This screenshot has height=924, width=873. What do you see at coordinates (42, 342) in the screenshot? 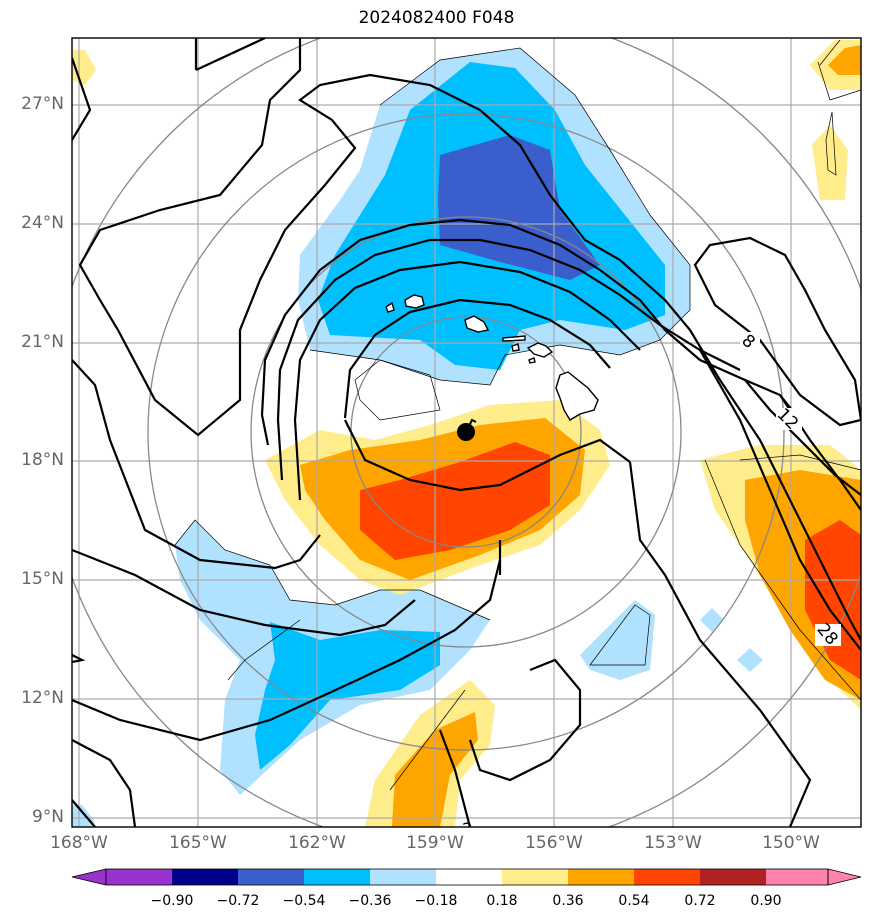
I see `lat-label-21n: 21°N` at bounding box center [42, 342].